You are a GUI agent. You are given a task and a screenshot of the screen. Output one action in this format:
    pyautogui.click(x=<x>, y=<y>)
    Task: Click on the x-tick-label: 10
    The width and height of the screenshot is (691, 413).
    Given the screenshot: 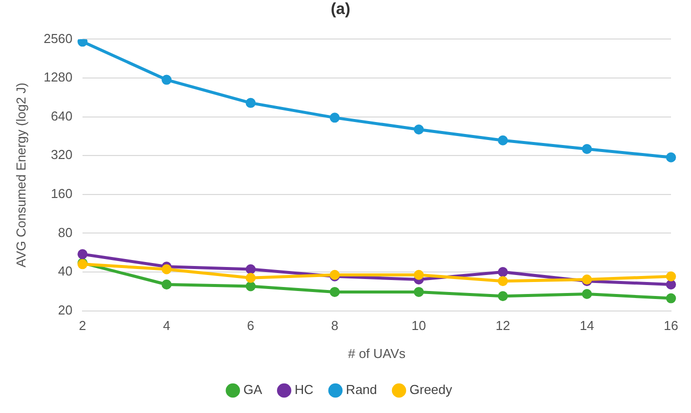 What is the action you would take?
    pyautogui.click(x=419, y=326)
    